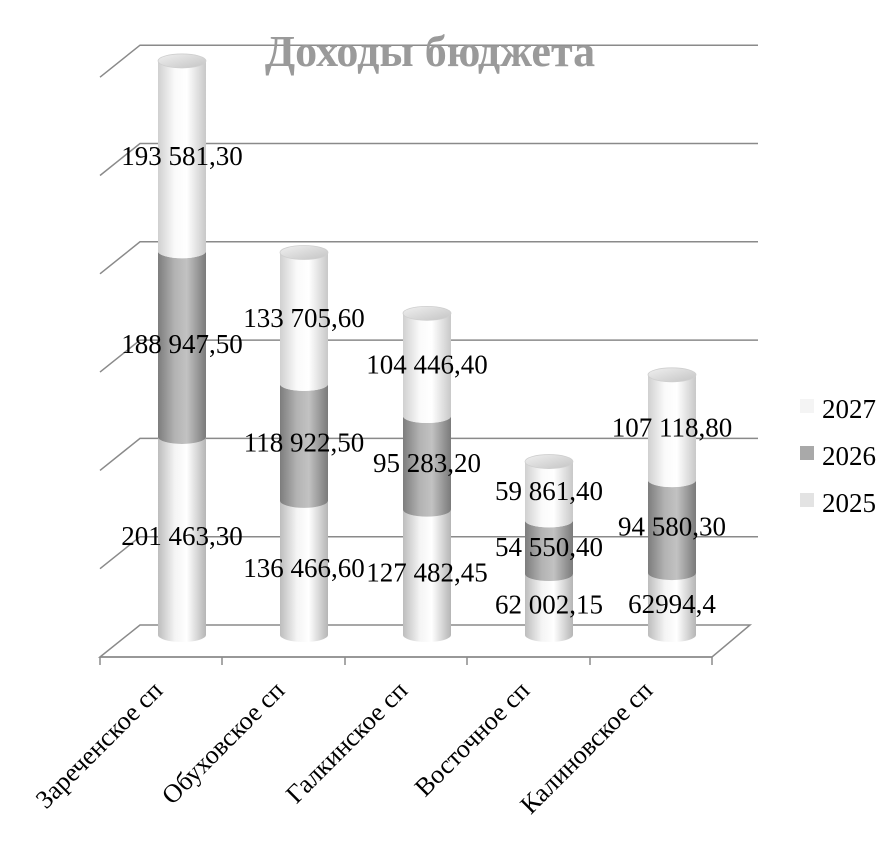 This screenshot has height=848, width=888. Describe the element at coordinates (849, 456) in the screenshot. I see `legend-label-2026: 2026` at that location.